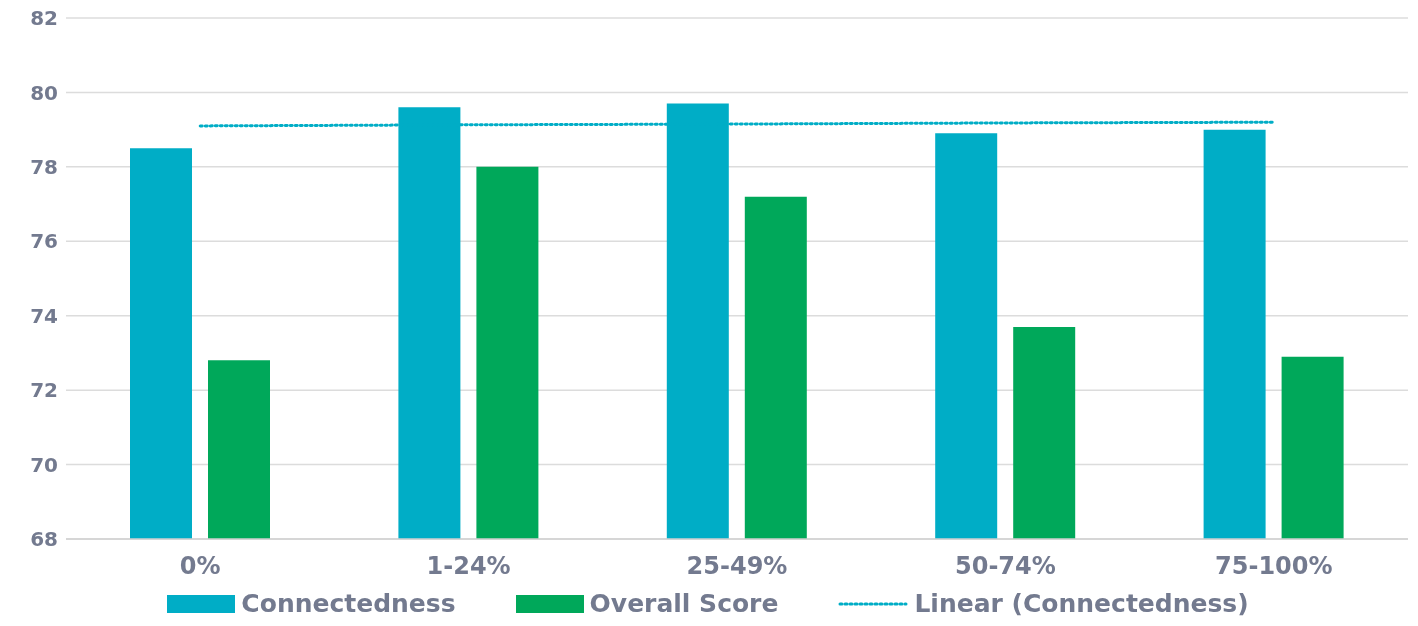  Describe the element at coordinates (44, 92) in the screenshot. I see `y-tick-label: 80` at that location.